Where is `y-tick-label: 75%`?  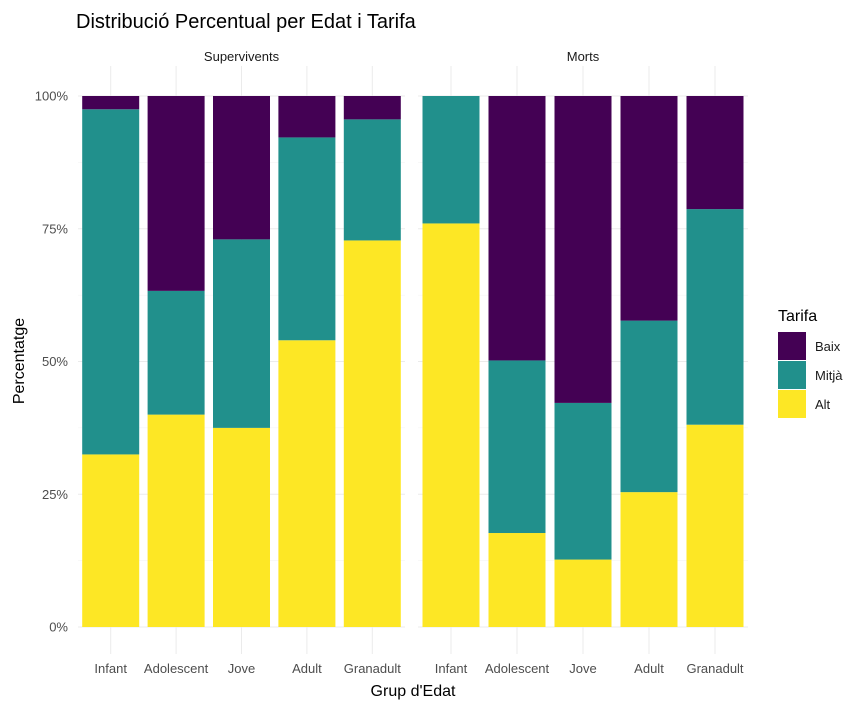 y-tick-label: 75% is located at coordinates (55, 228).